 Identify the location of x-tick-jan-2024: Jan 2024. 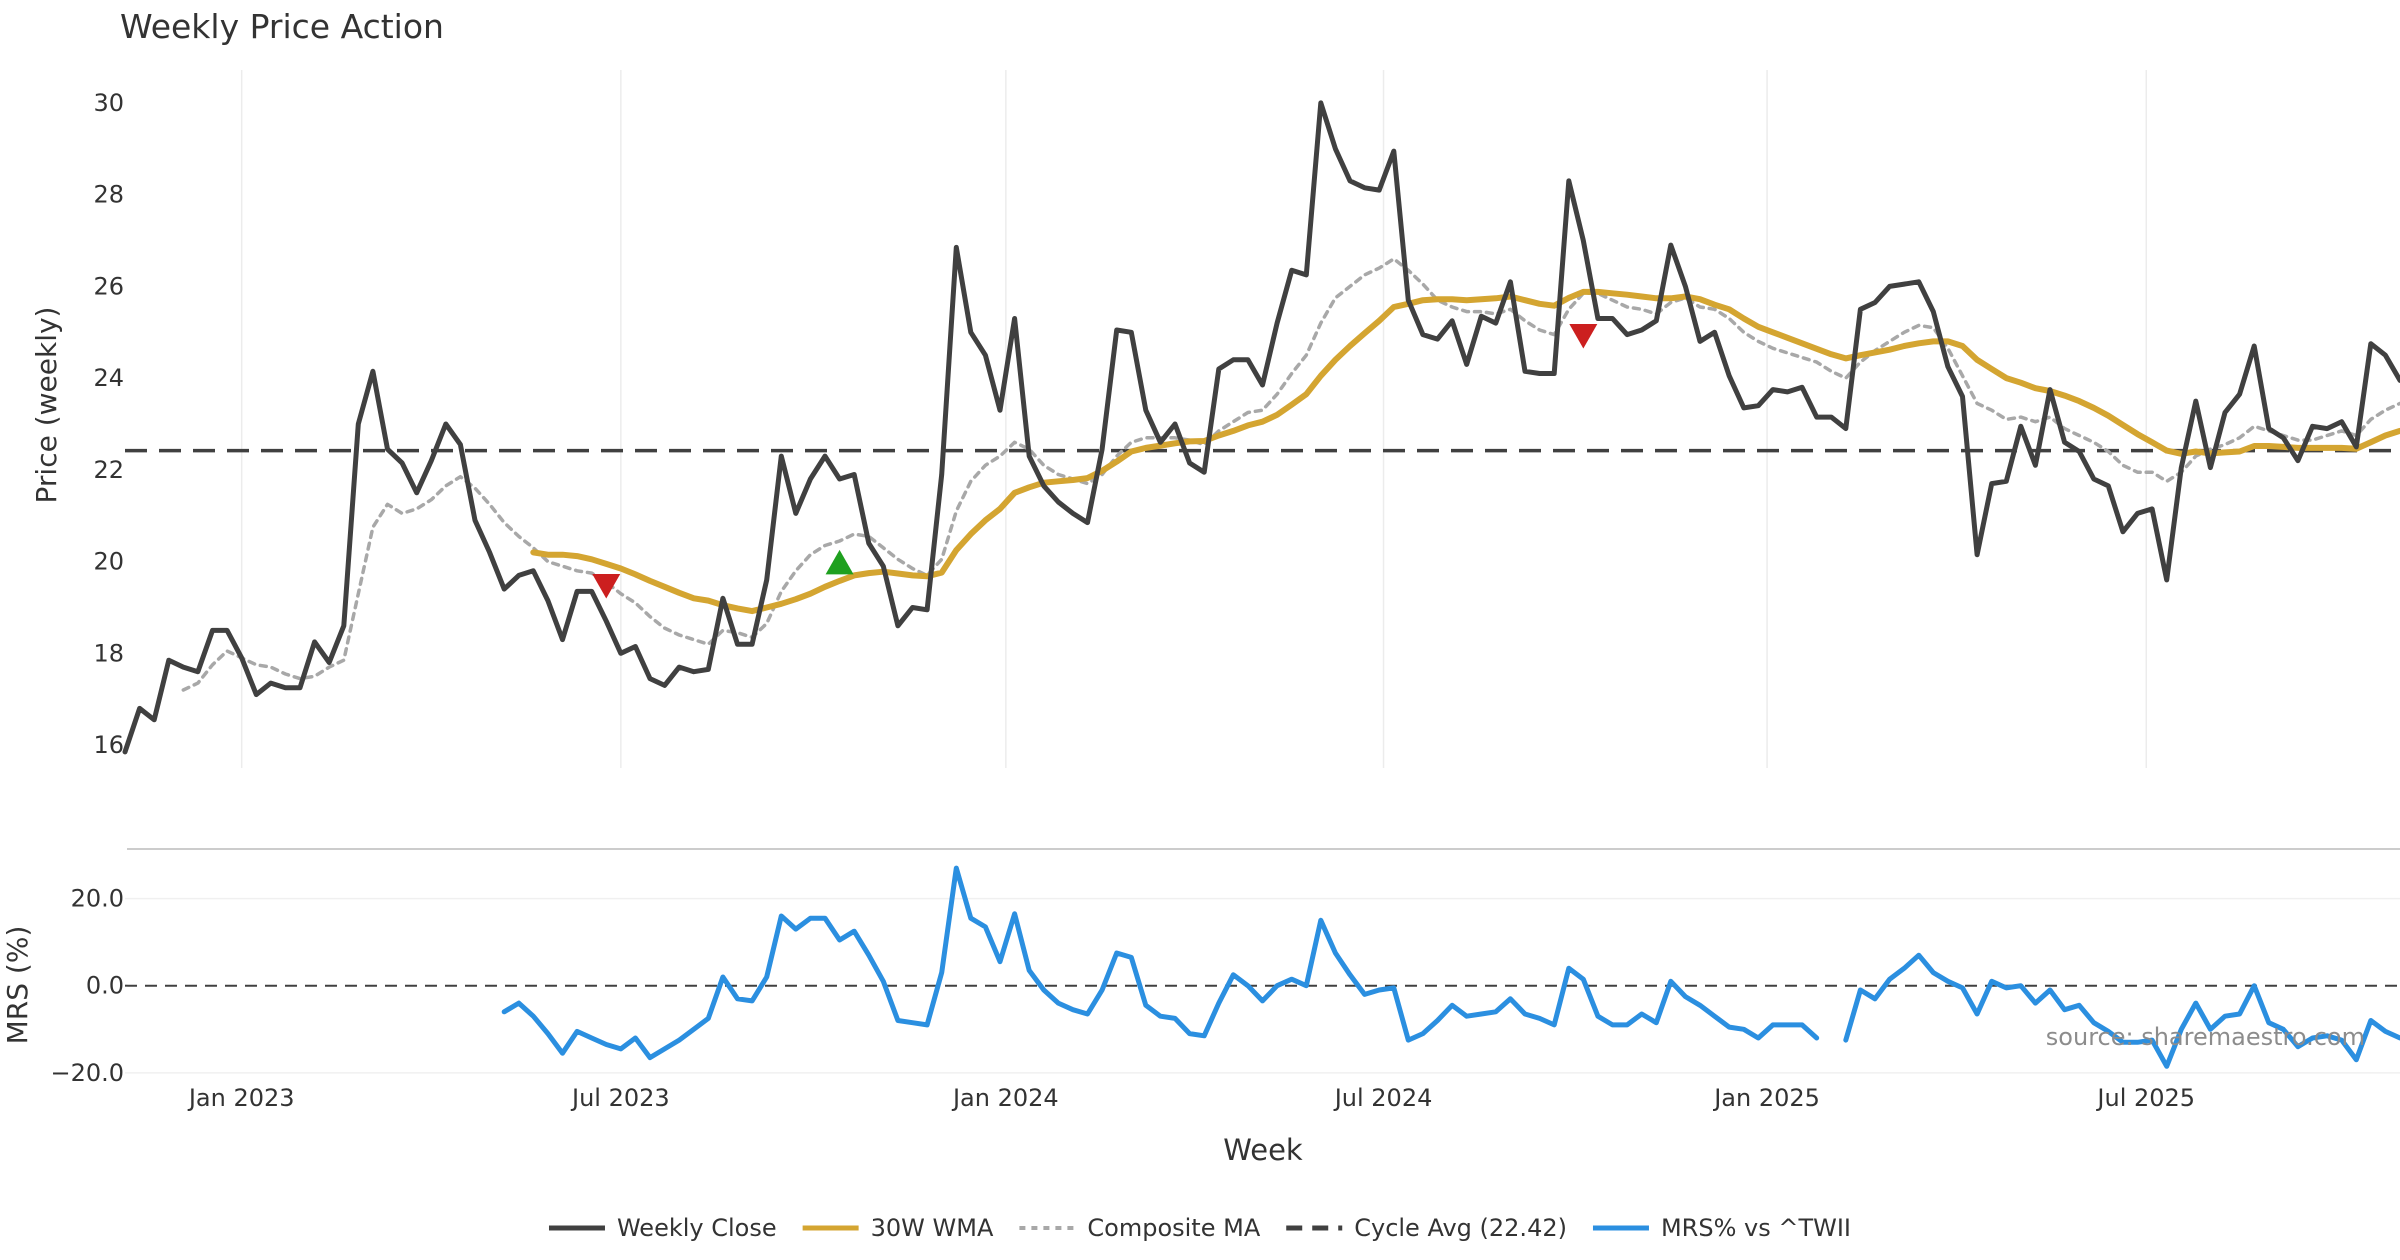
(1005, 1098).